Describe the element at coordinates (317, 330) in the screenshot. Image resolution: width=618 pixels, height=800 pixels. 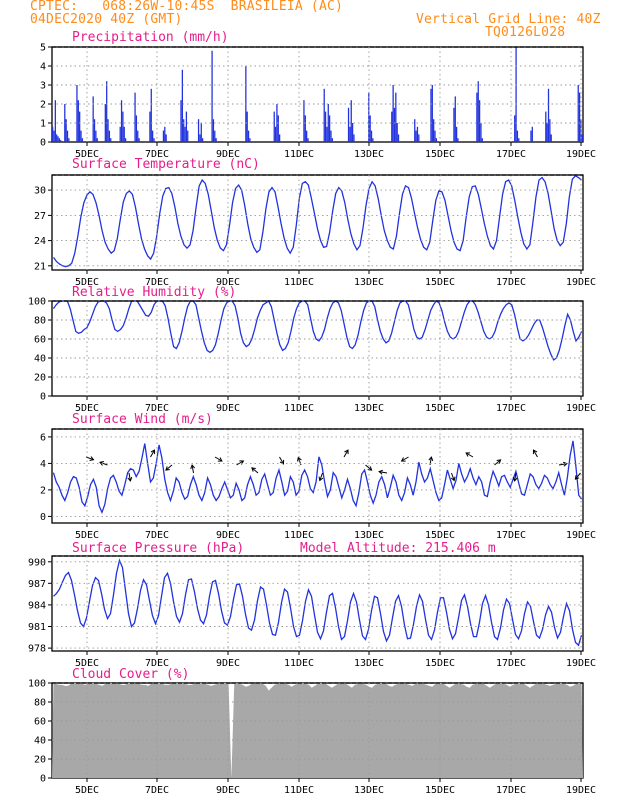
I see `humidity-line` at that location.